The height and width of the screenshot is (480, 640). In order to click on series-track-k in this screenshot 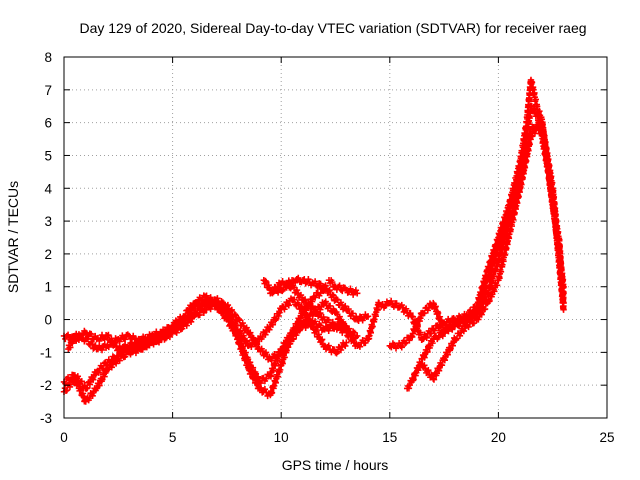, I will do `click(493, 250)`.